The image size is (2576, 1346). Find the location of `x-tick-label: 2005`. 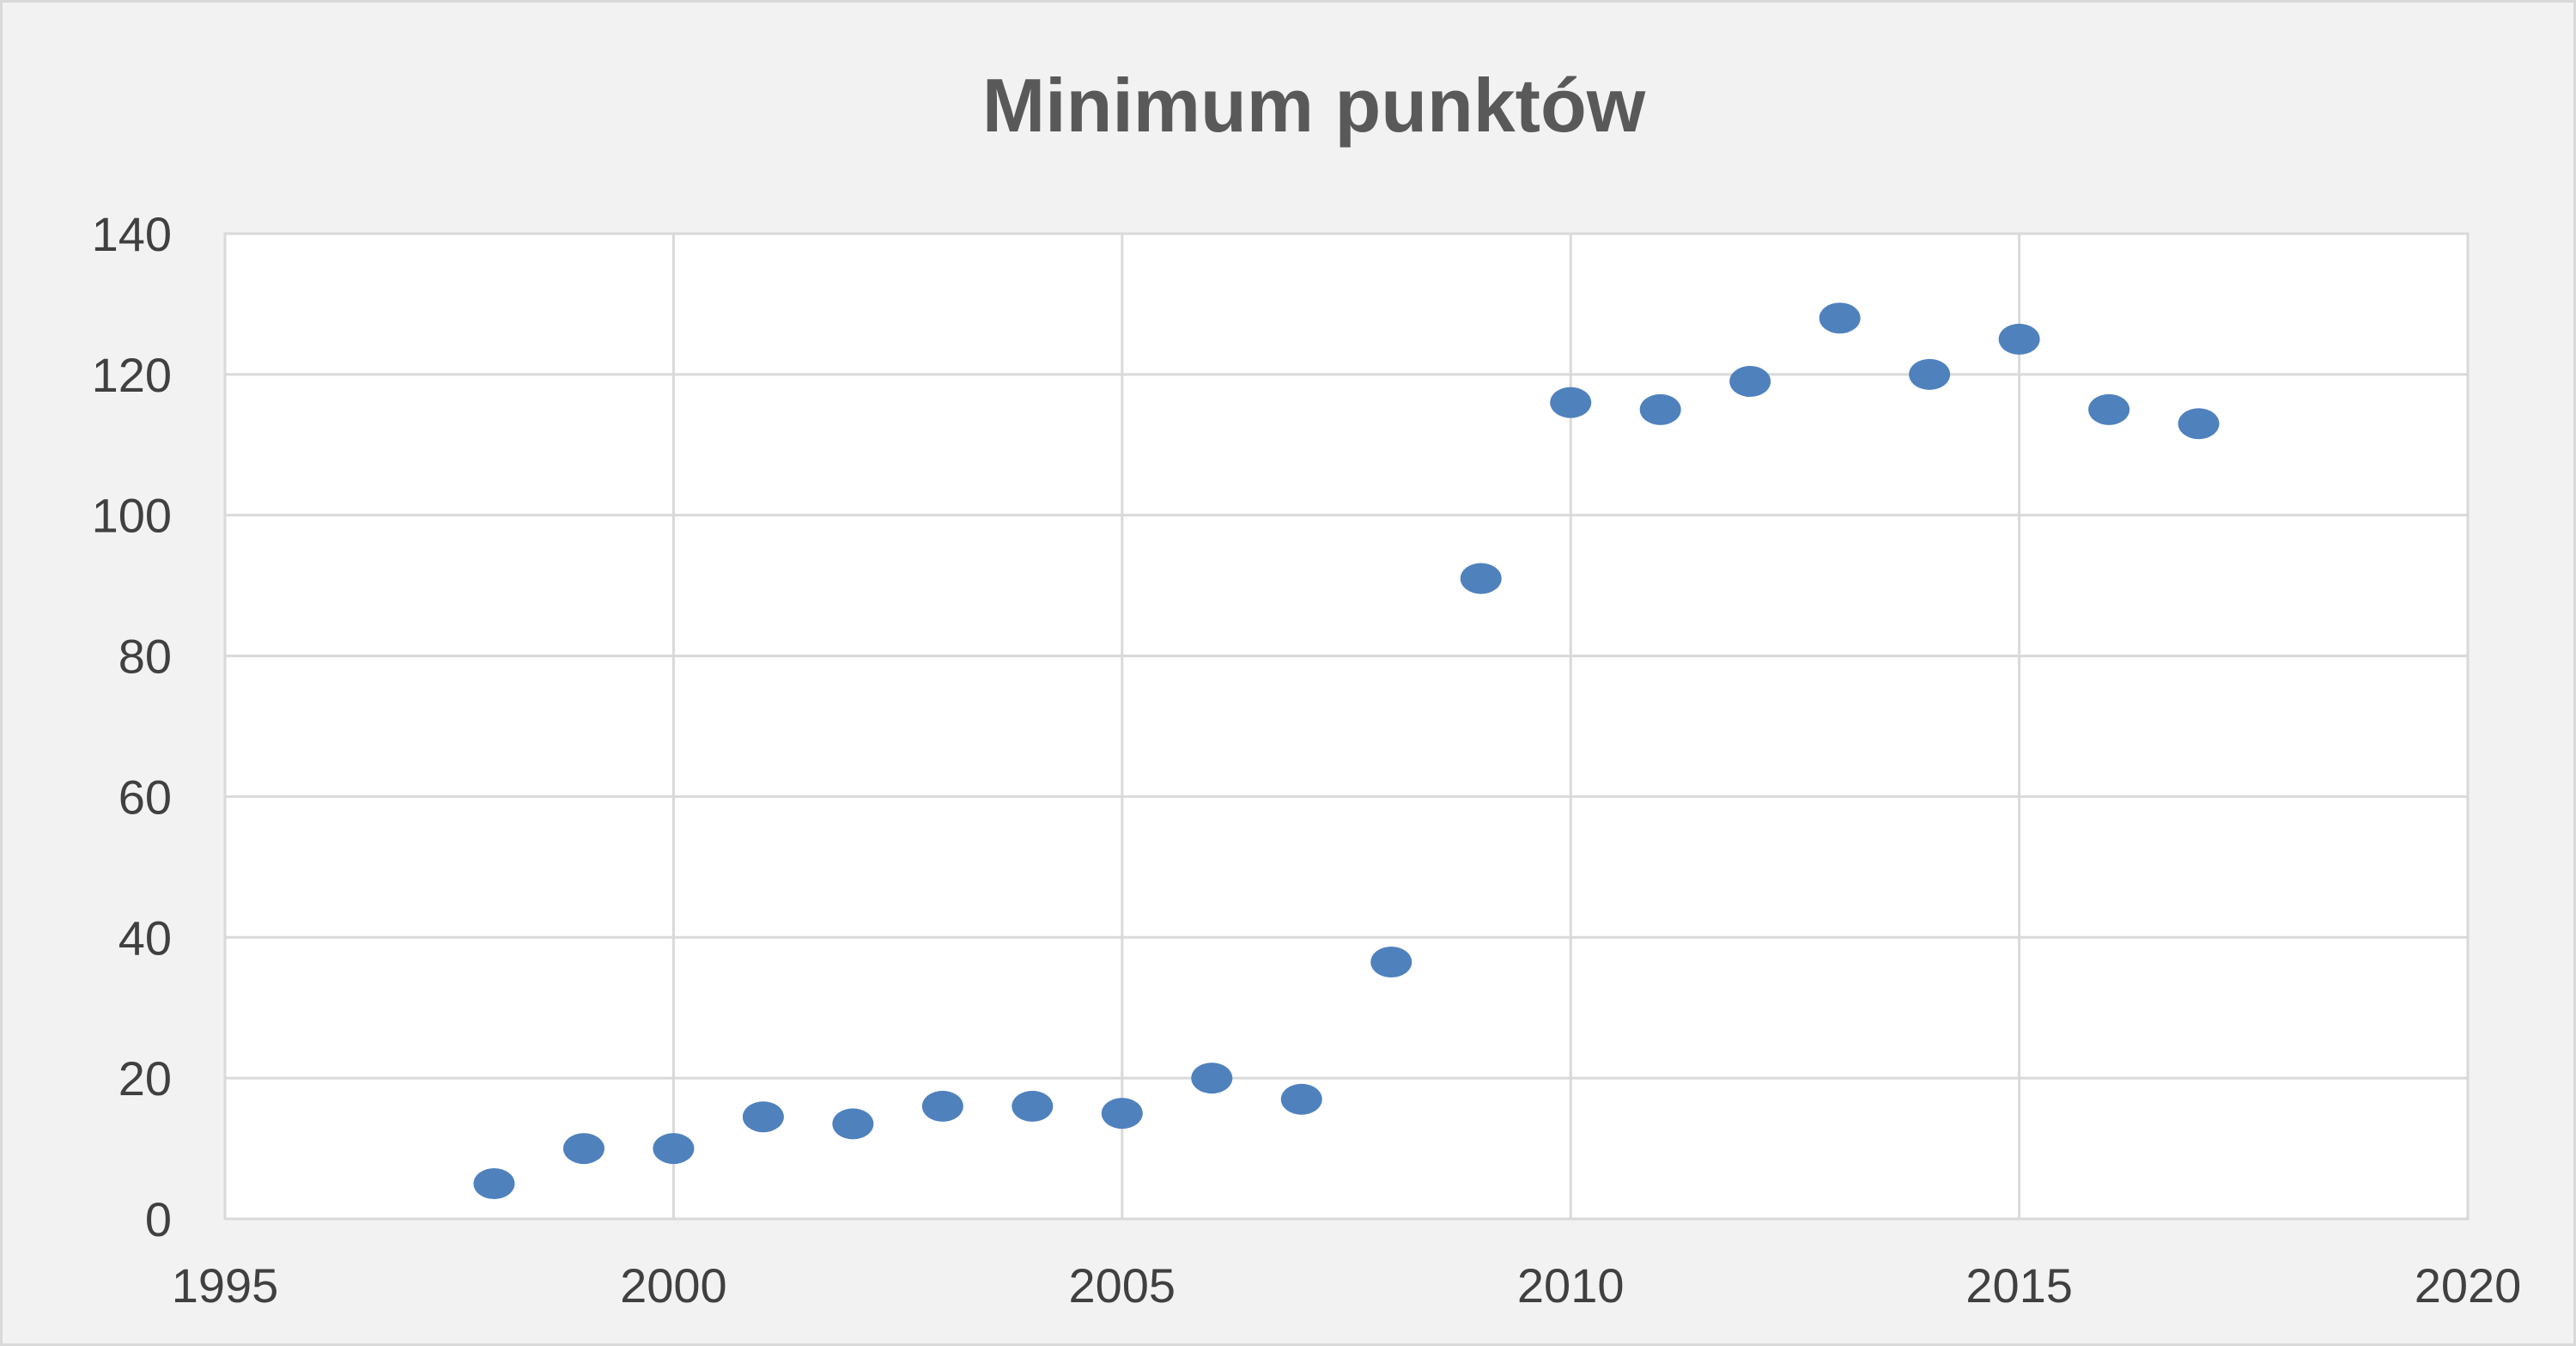

x-tick-label: 2005 is located at coordinates (1122, 1286).